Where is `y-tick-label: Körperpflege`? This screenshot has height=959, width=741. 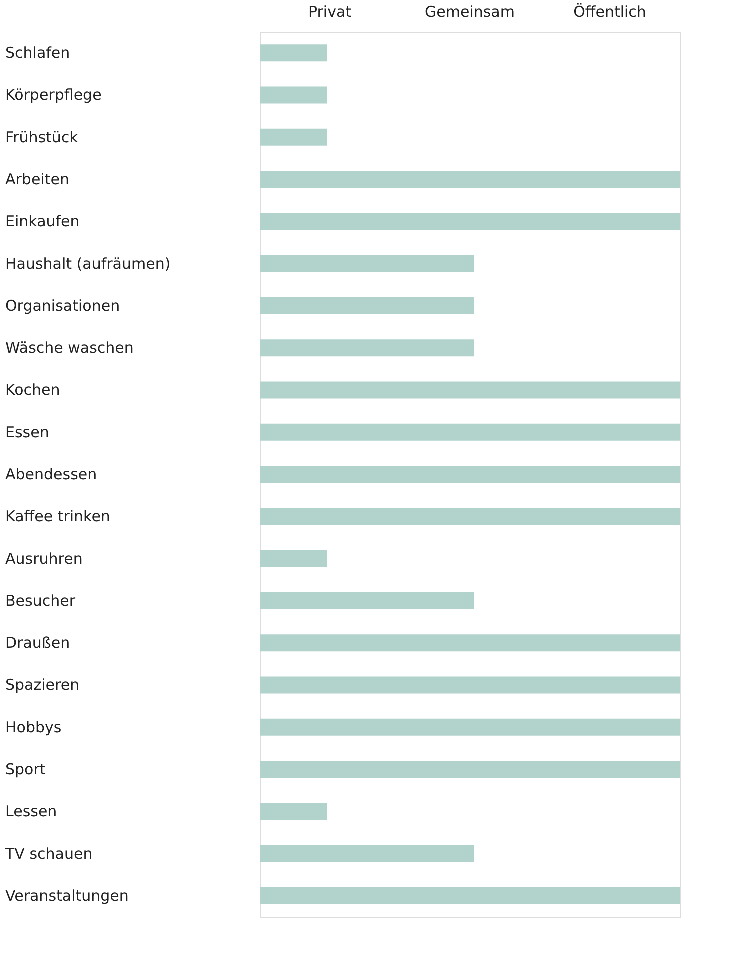
y-tick-label: Körperpflege is located at coordinates (54, 95).